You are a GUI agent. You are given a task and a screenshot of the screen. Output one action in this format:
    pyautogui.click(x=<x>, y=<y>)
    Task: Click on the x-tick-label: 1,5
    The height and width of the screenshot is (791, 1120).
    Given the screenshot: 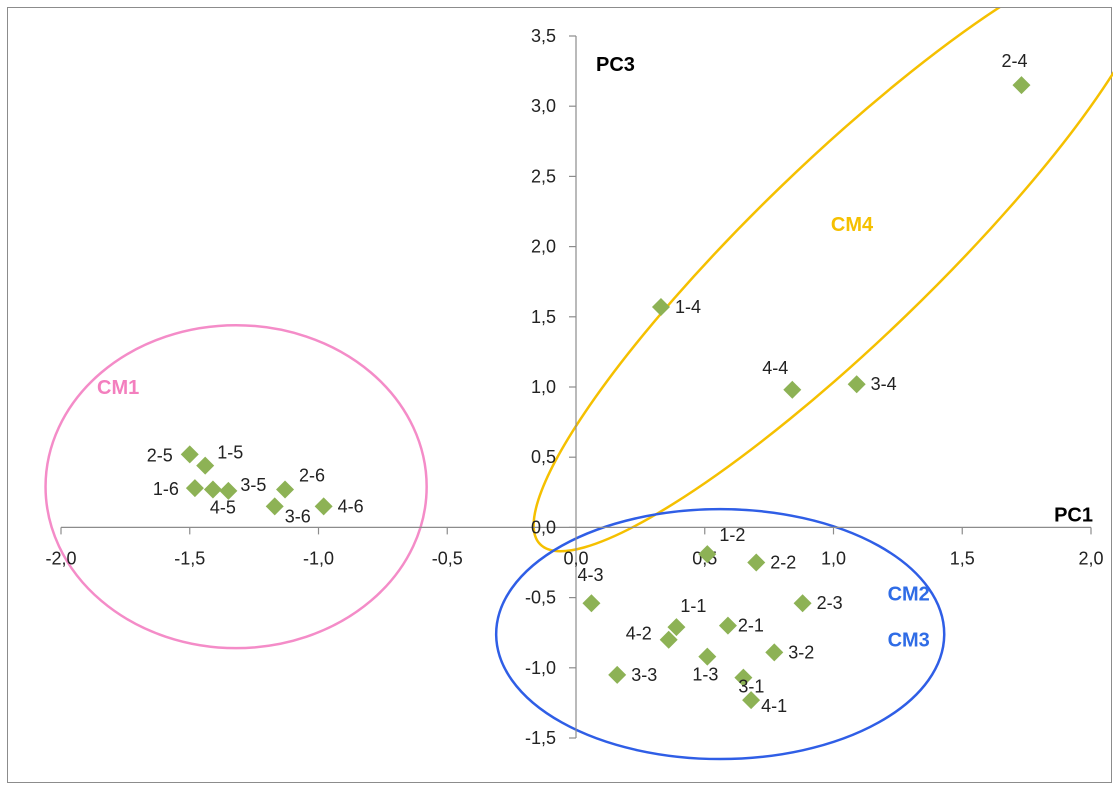 What is the action you would take?
    pyautogui.click(x=962, y=558)
    